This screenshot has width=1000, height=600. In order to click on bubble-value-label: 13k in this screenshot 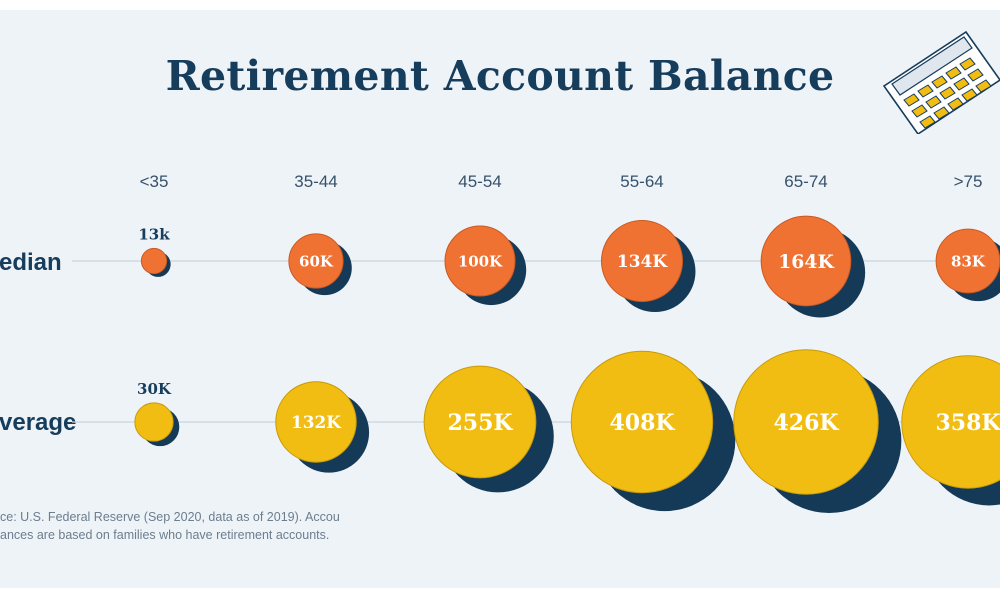, I will do `click(154, 234)`.